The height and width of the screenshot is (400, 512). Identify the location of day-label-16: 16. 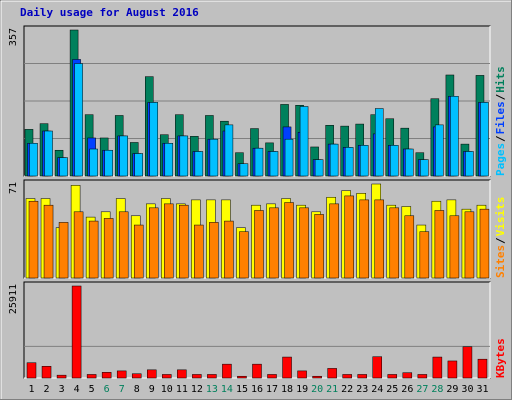
(257, 389).